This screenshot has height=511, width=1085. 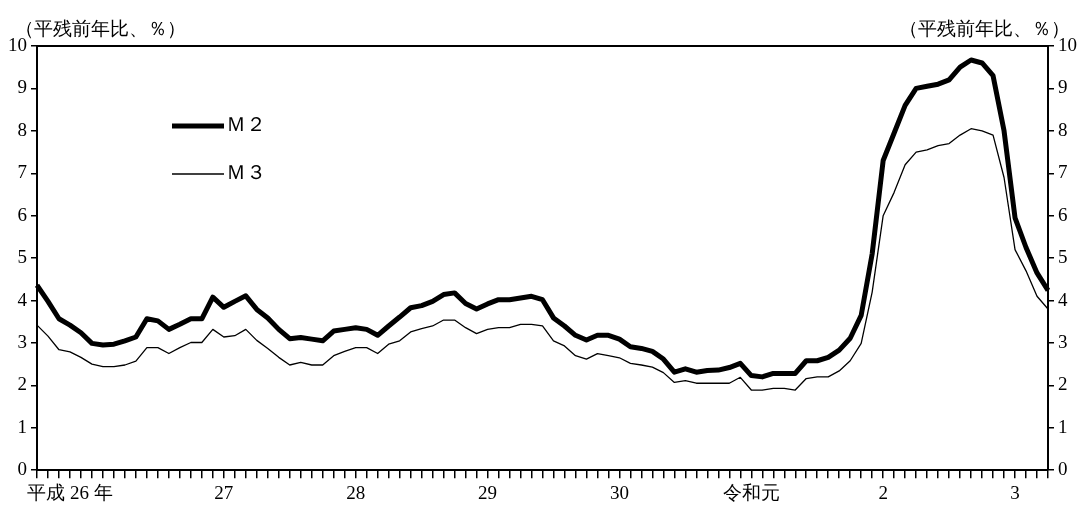 What do you see at coordinates (22, 384) in the screenshot?
I see `y-tick-label: 2` at bounding box center [22, 384].